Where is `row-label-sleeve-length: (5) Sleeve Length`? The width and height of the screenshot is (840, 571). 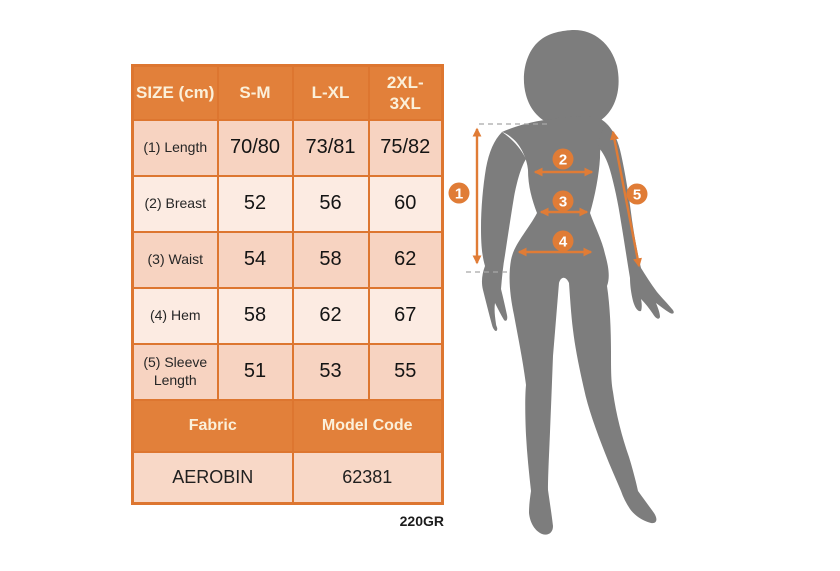 row-label-sleeve-length: (5) Sleeve Length is located at coordinates (175, 371).